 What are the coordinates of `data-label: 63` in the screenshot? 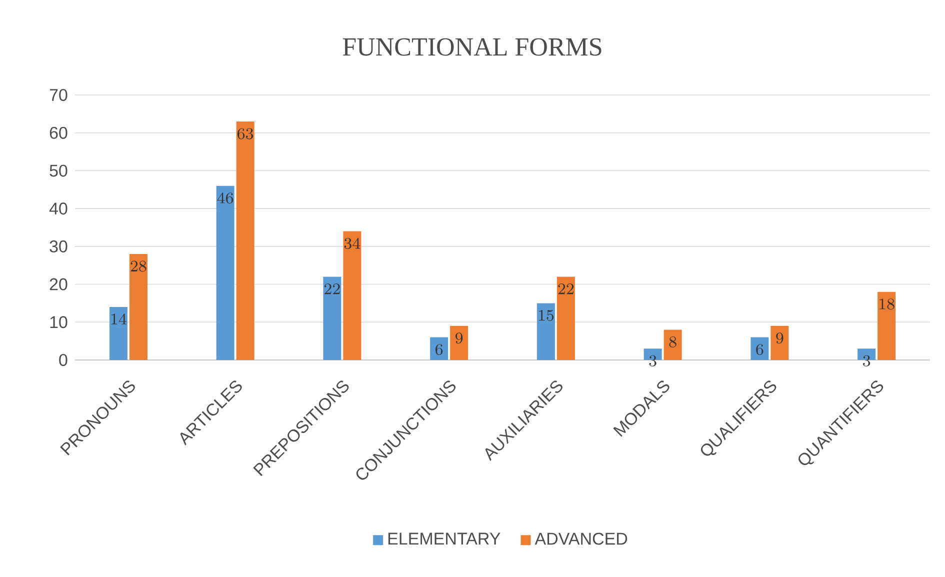 It's located at (246, 134).